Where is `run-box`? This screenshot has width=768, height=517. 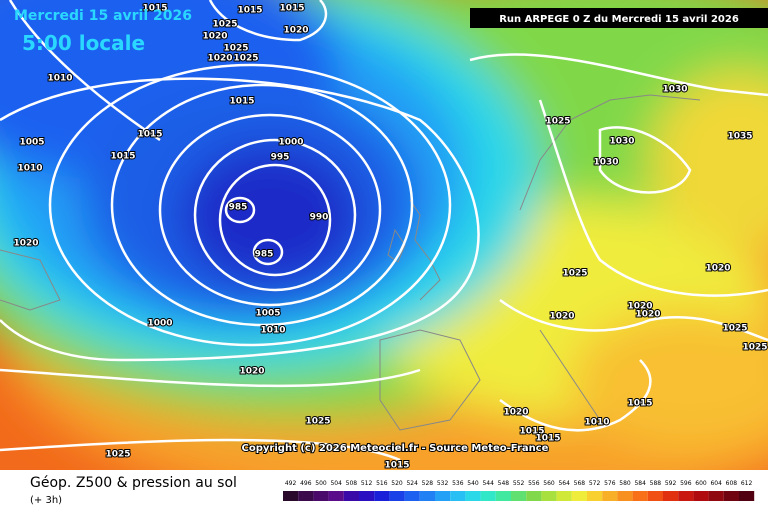
run-box is located at coordinates (619, 18).